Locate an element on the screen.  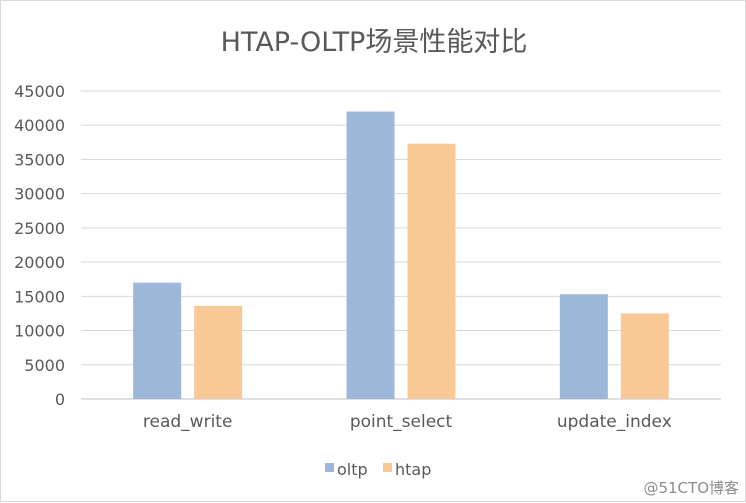
y-tick-label: 5000 is located at coordinates (44, 365).